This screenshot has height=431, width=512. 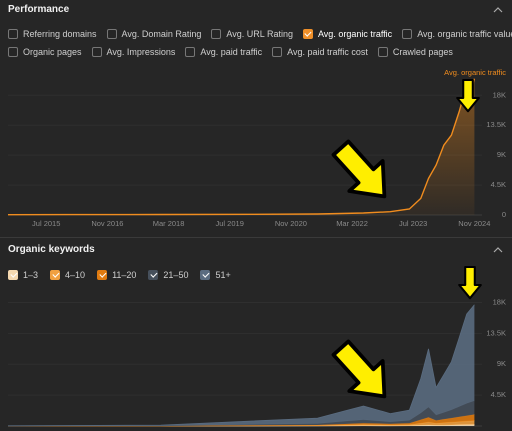 I want to click on x-tick-label: Nov 2024, so click(x=474, y=223).